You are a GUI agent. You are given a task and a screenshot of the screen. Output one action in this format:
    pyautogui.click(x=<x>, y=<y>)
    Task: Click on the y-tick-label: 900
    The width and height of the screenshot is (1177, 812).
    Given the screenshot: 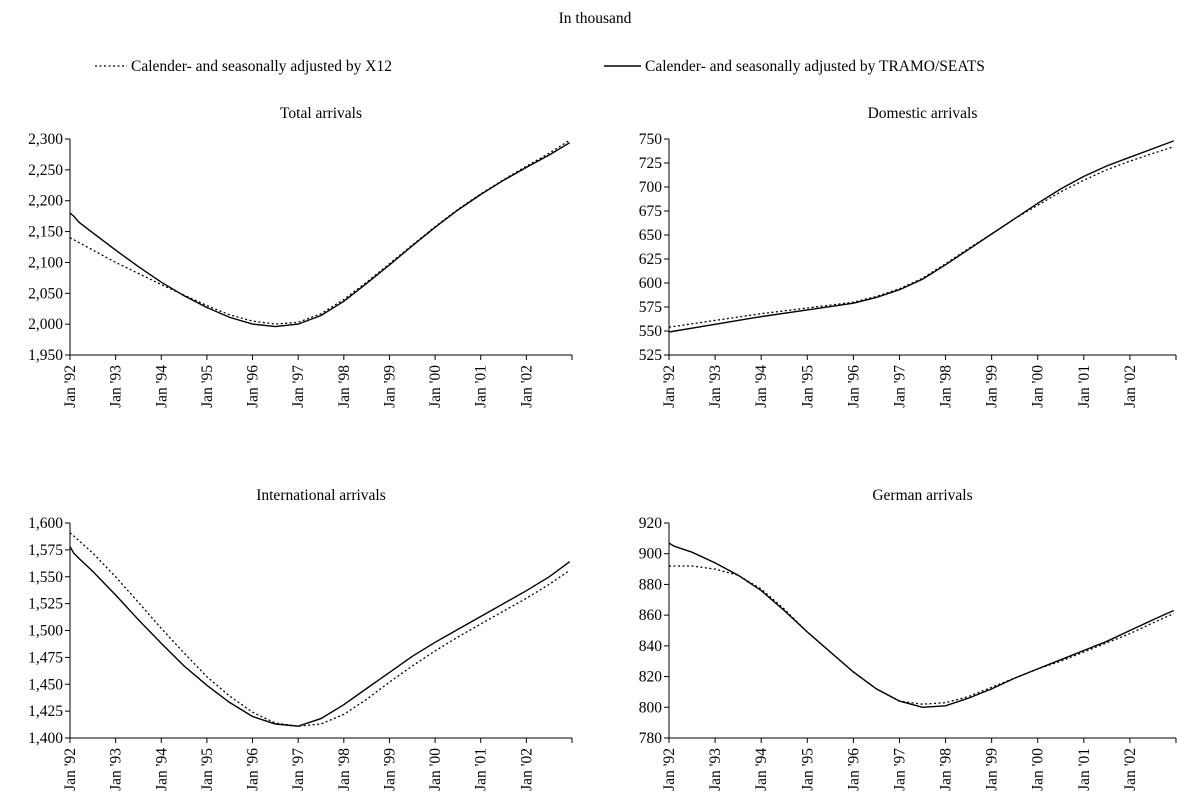 What is the action you would take?
    pyautogui.click(x=651, y=554)
    